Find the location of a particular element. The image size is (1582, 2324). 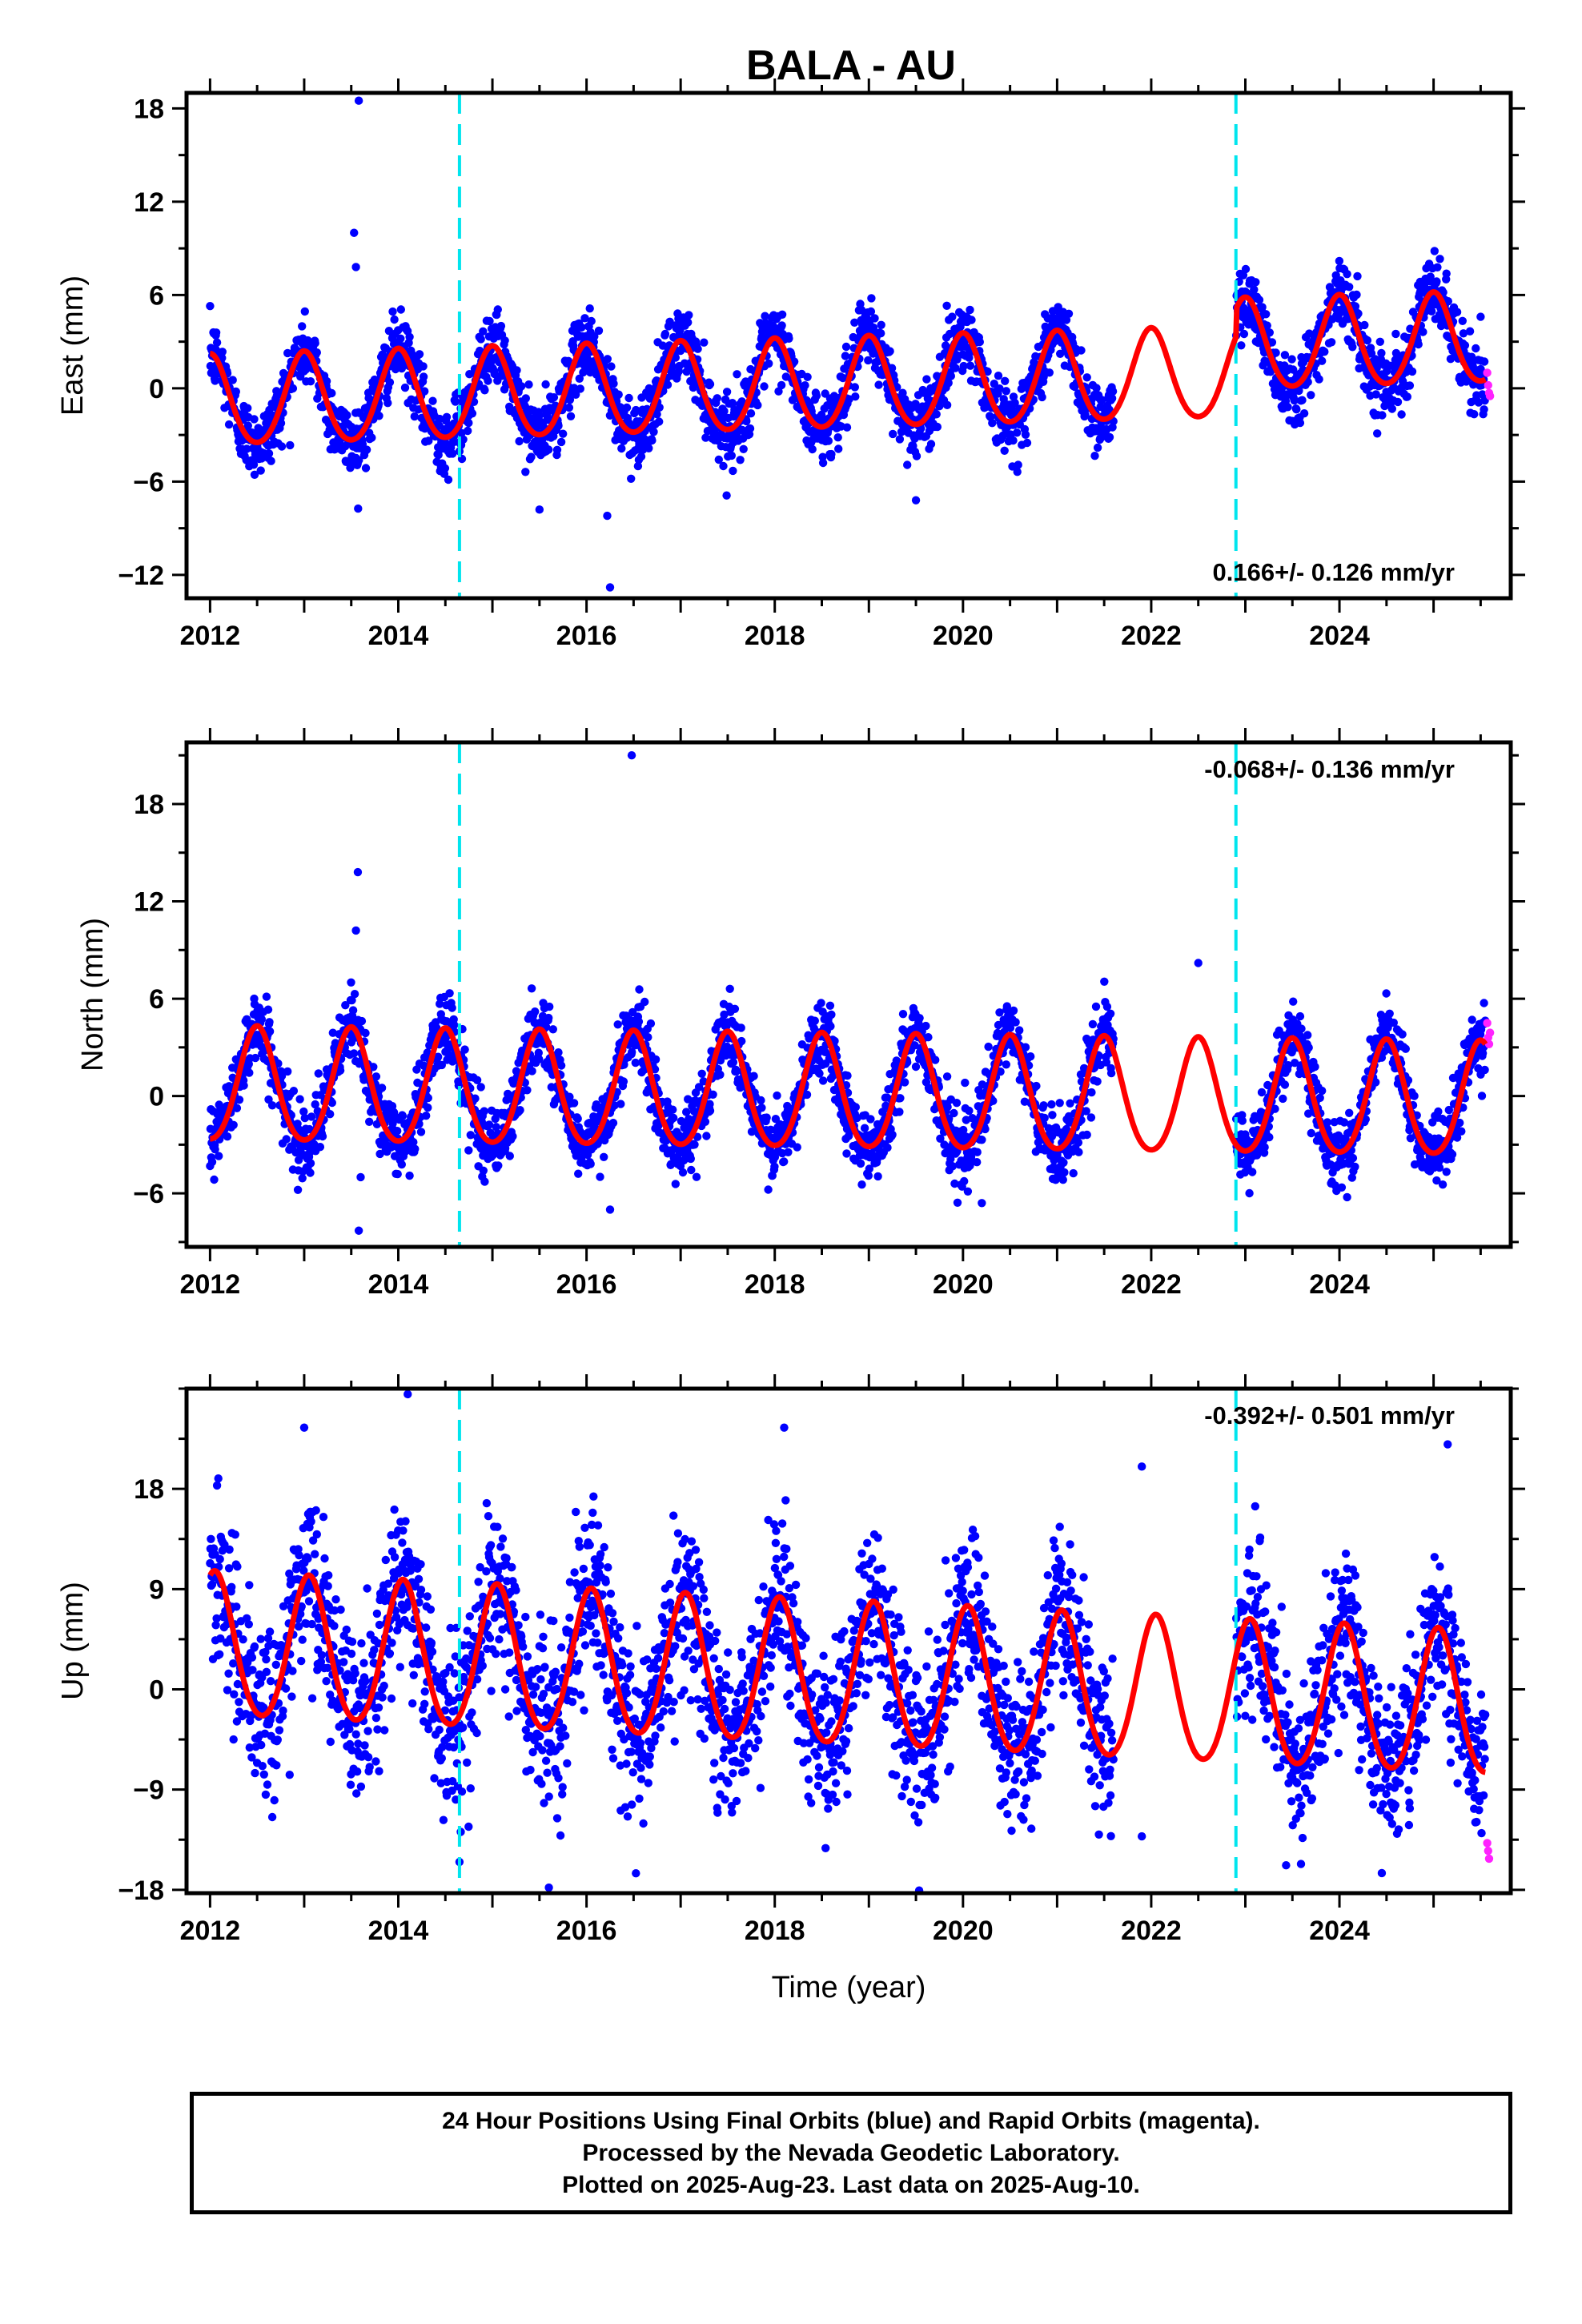

east-outlier-point is located at coordinates (358, 100).